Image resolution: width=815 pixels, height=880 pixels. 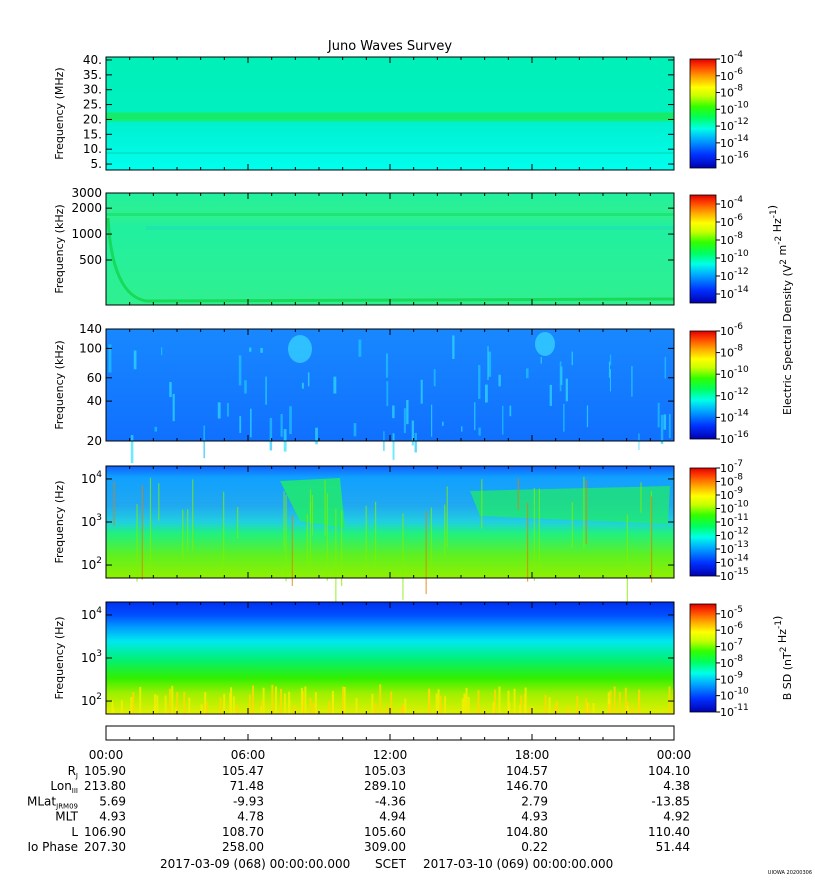 I want to click on colorbar-tick-label: 10⁻⁴, so click(x=731, y=58).